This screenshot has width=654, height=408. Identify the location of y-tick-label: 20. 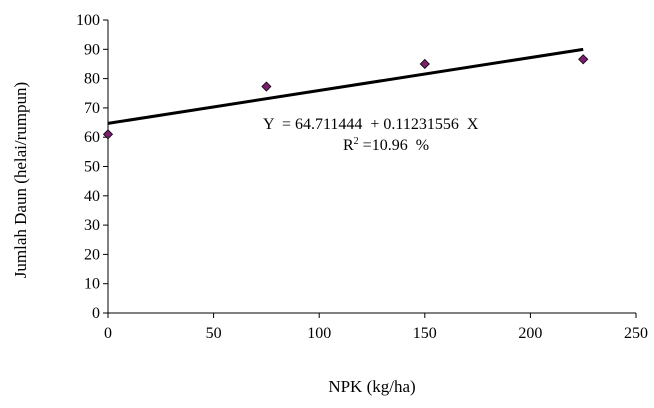
(92, 254).